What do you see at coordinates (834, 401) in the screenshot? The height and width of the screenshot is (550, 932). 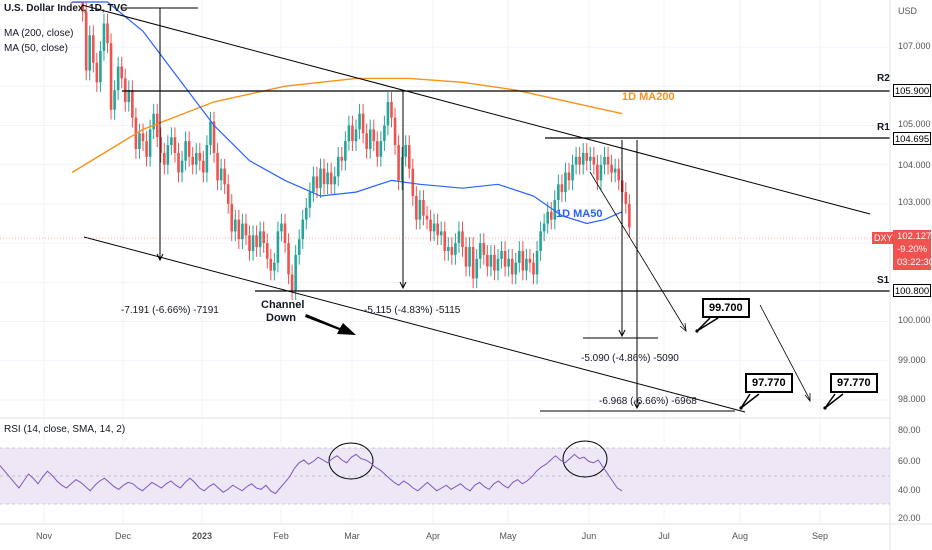 I see `callout-3-pointer` at bounding box center [834, 401].